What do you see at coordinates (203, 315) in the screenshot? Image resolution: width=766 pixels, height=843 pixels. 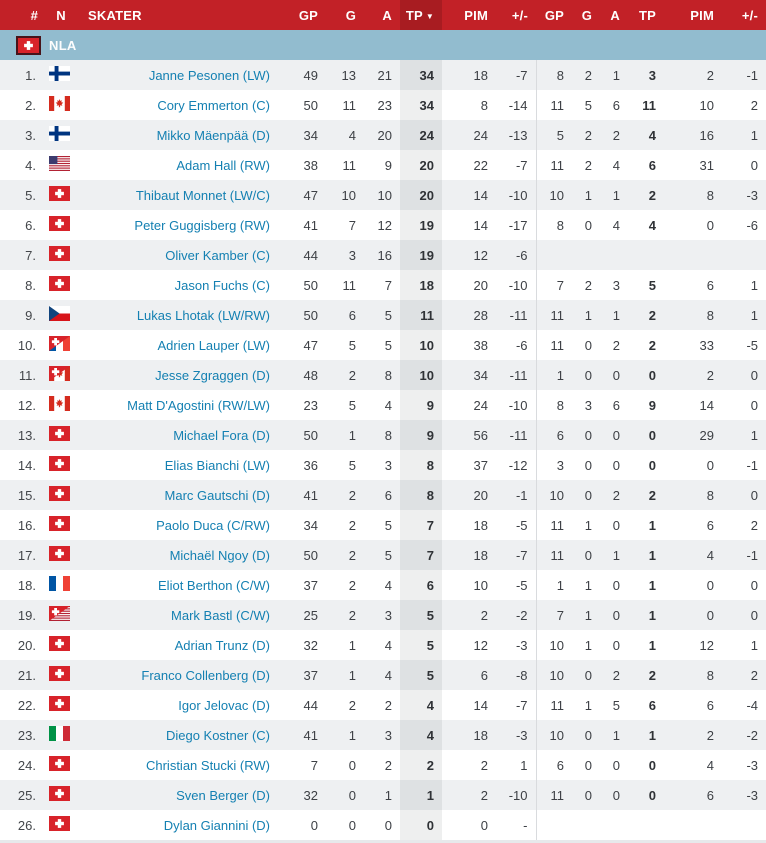 I see `player-link: Lukas Lhotak (LW/RW)` at bounding box center [203, 315].